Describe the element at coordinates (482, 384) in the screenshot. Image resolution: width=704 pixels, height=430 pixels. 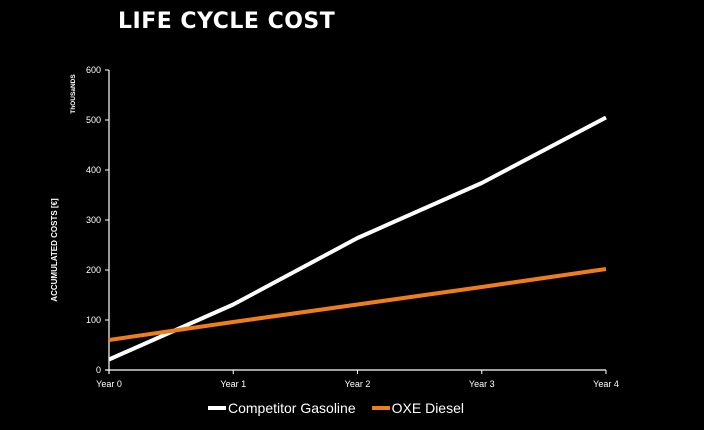
I see `x-tick-label: Year 3` at that location.